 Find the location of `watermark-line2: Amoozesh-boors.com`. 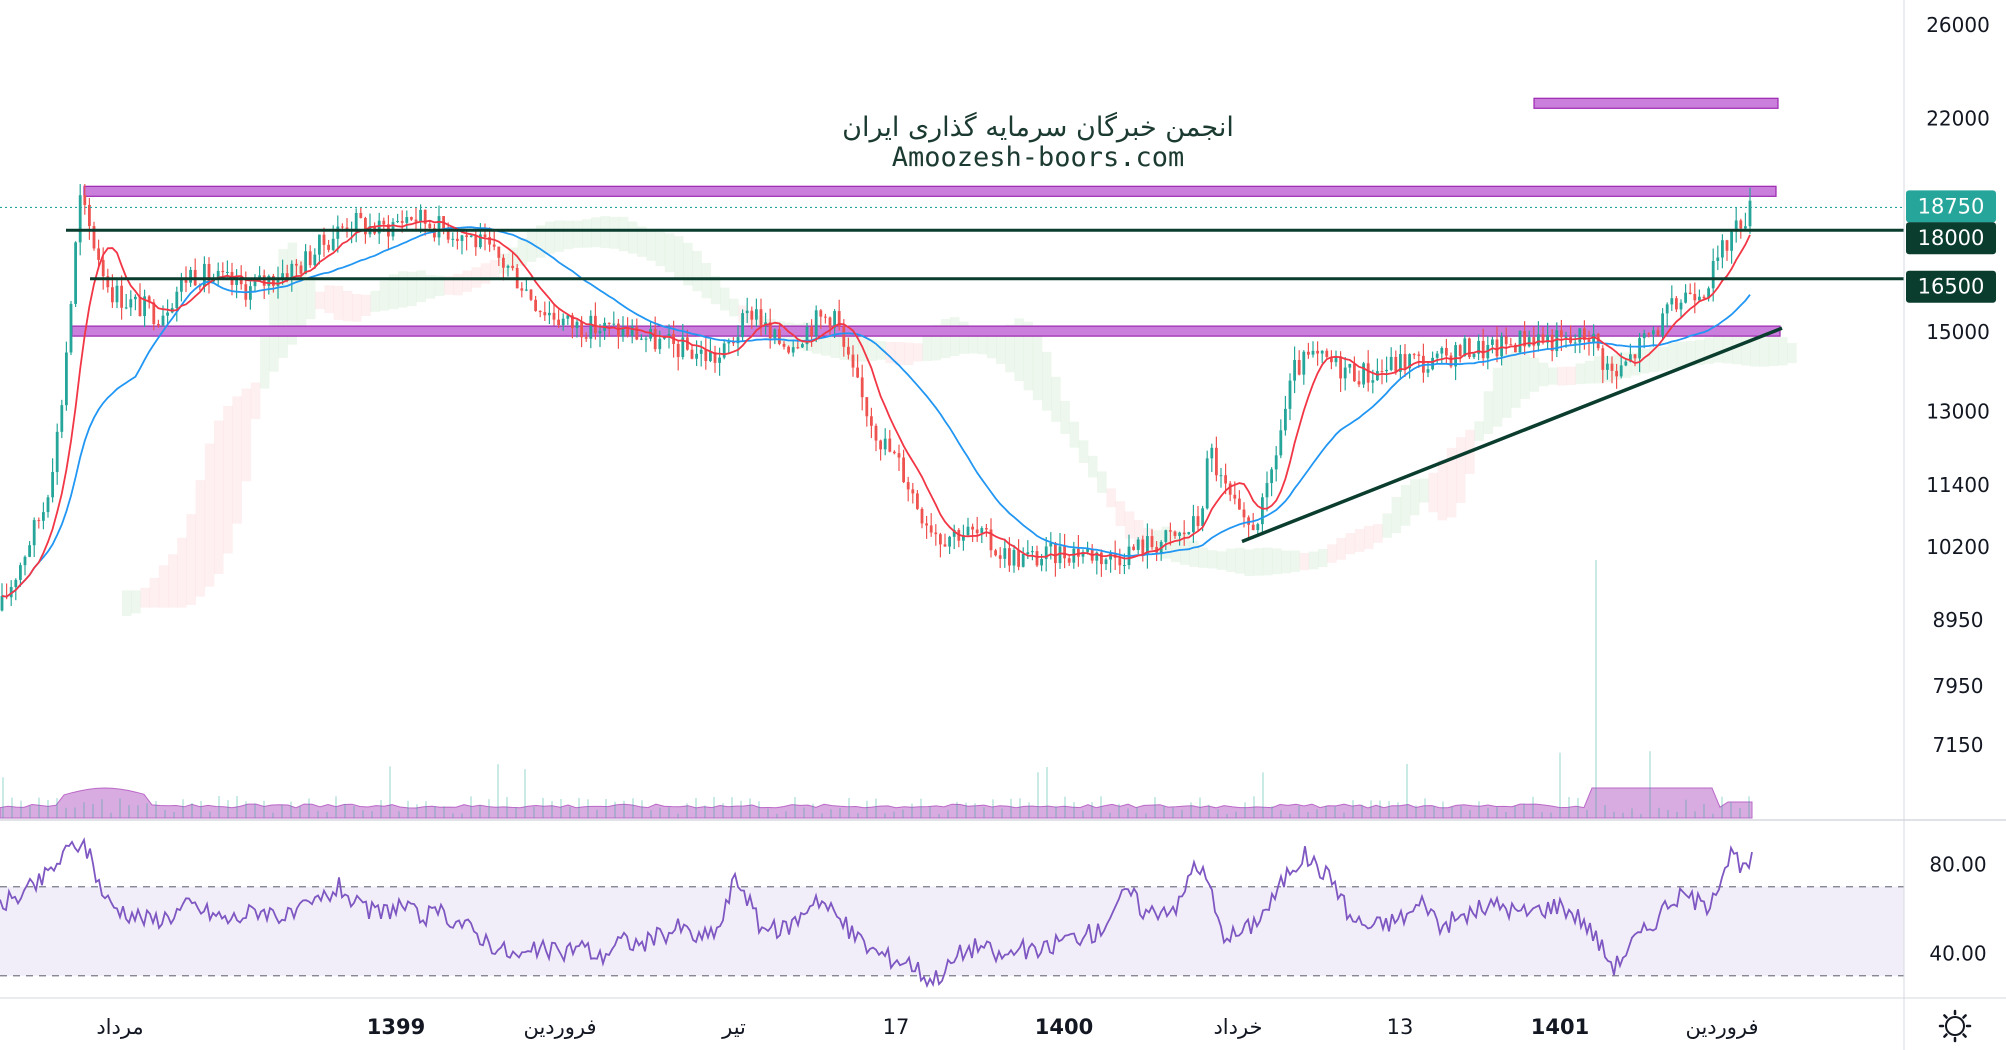

watermark-line2: Amoozesh-boors.com is located at coordinates (1038, 157).